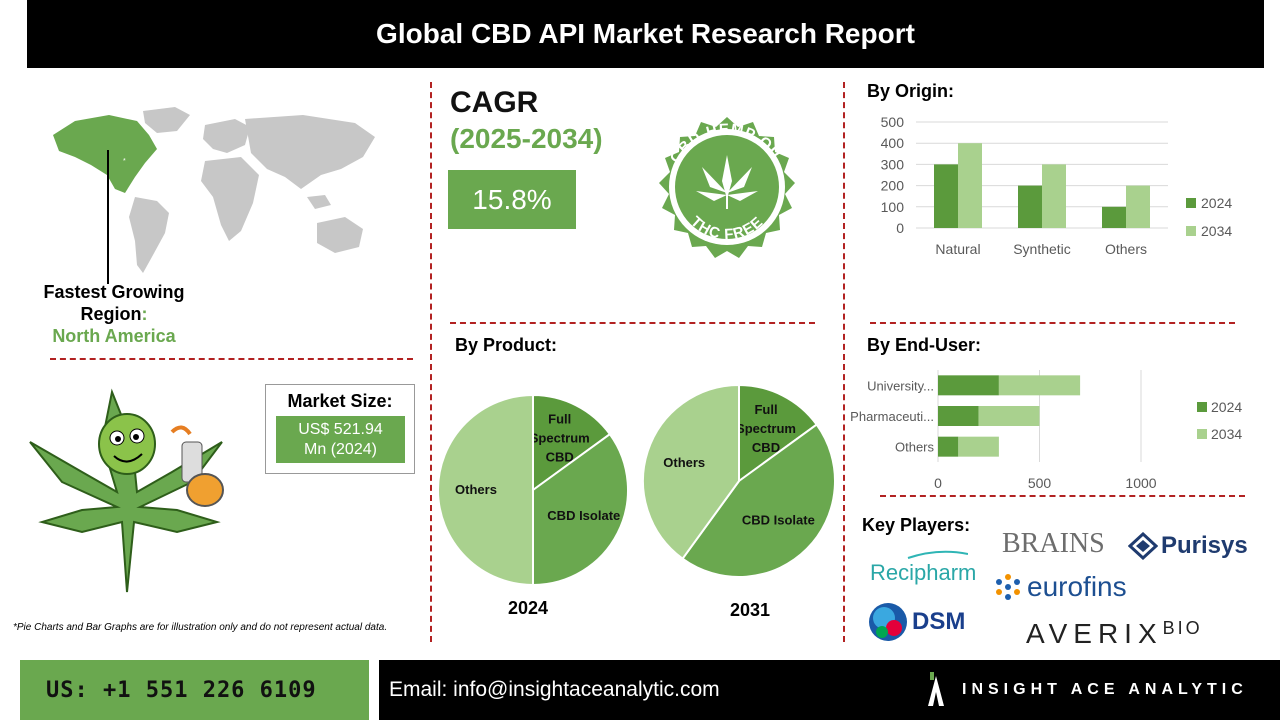 Image resolution: width=1280 pixels, height=720 pixels. I want to click on divider-enduser, so click(1062, 496).